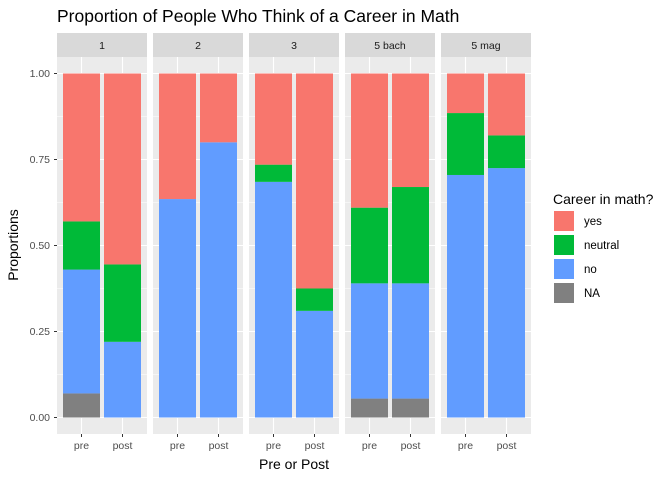 The image size is (672, 480). What do you see at coordinates (564, 221) in the screenshot?
I see `legend-key-yes` at bounding box center [564, 221].